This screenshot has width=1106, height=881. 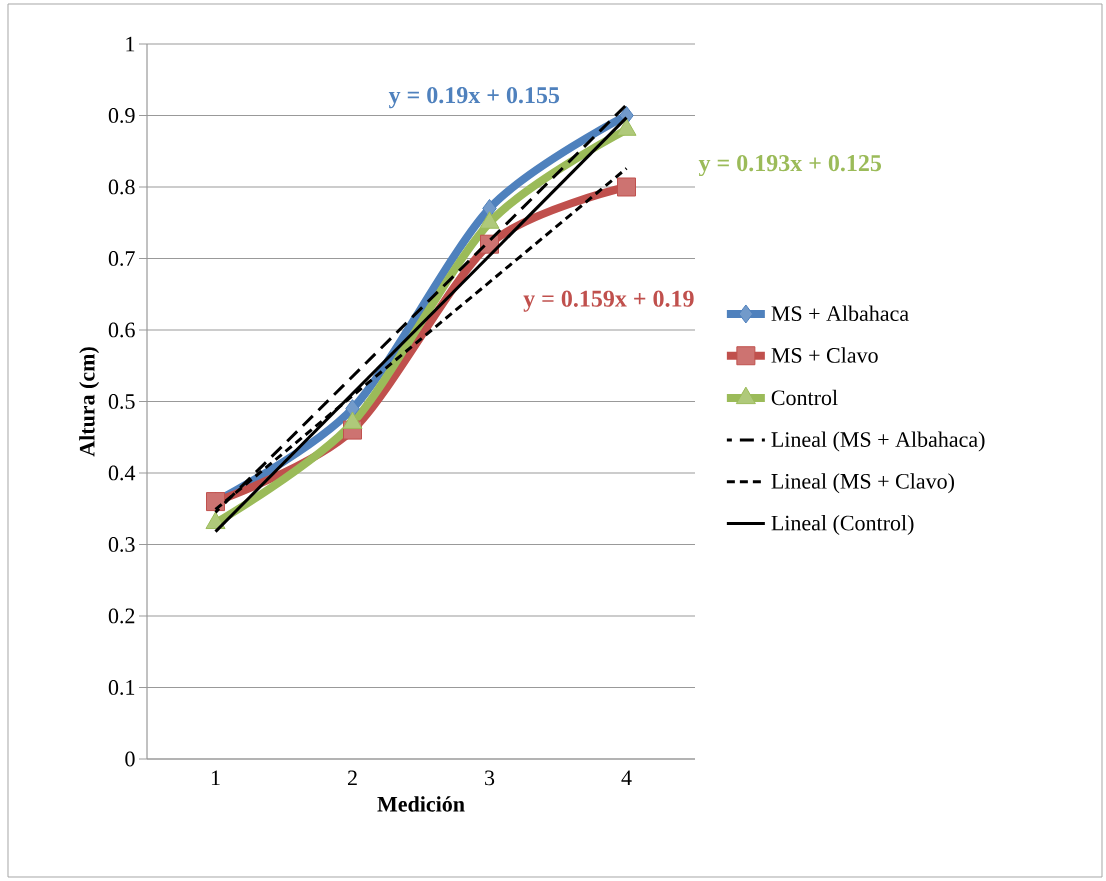 What do you see at coordinates (608, 301) in the screenshot?
I see `annotation: y = 0.159x + 0.19` at bounding box center [608, 301].